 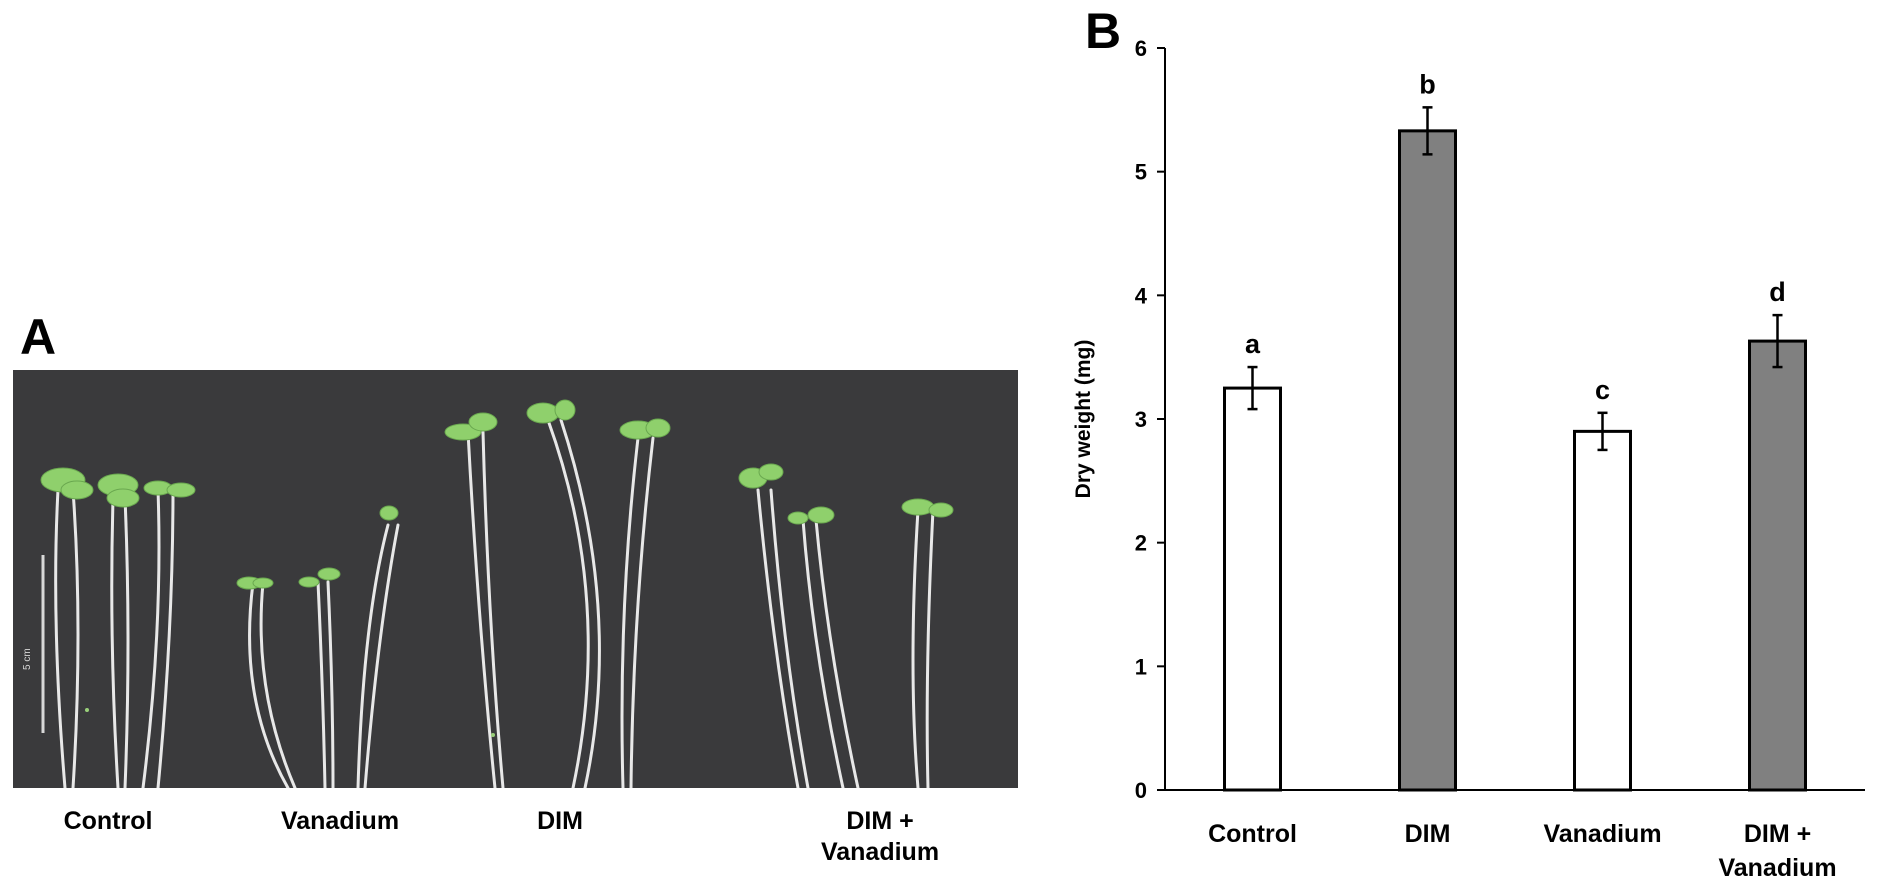 What do you see at coordinates (1252, 834) in the screenshot?
I see `x-tick-label: Control` at bounding box center [1252, 834].